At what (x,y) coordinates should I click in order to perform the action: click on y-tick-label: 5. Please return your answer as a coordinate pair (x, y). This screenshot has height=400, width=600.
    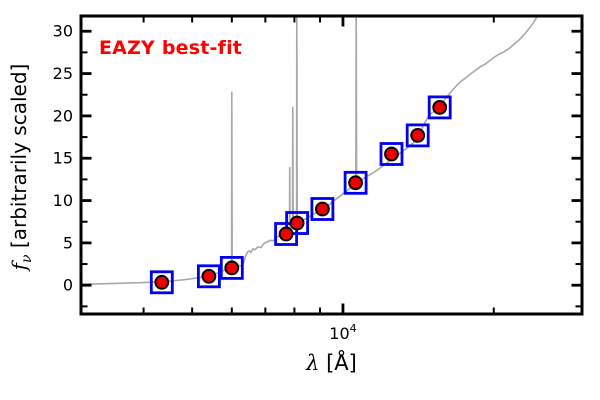
    Looking at the image, I should click on (68, 242).